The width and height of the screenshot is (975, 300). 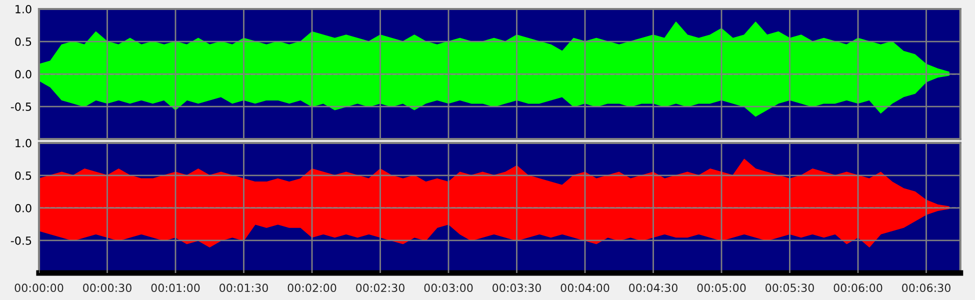 What do you see at coordinates (244, 288) in the screenshot?
I see `x-tick-label: 00:01:30` at bounding box center [244, 288].